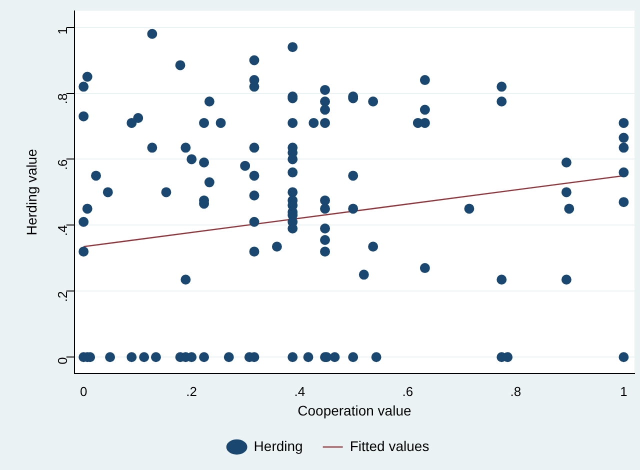  What do you see at coordinates (62, 296) in the screenshot?
I see `y-tick-label: .2` at bounding box center [62, 296].